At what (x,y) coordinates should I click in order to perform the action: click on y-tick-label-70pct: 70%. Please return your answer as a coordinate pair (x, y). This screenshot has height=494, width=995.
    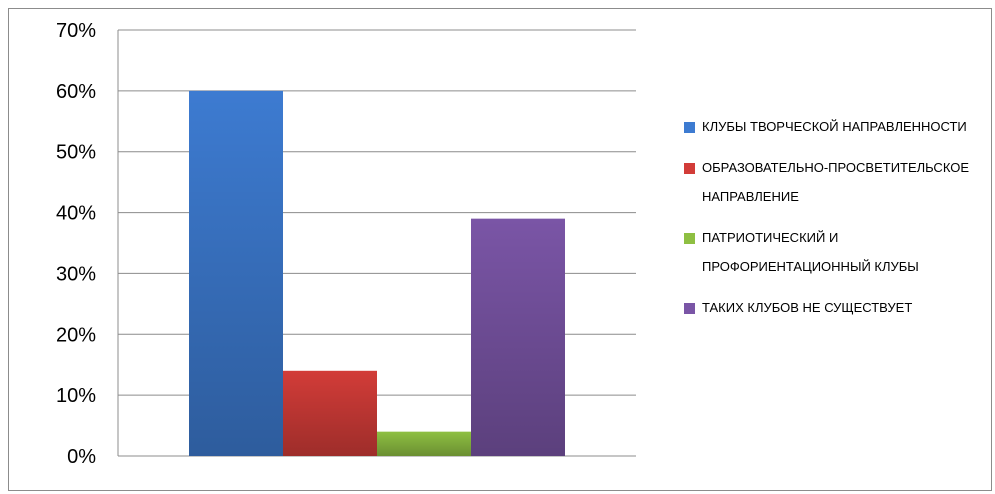
    Looking at the image, I should click on (76, 31).